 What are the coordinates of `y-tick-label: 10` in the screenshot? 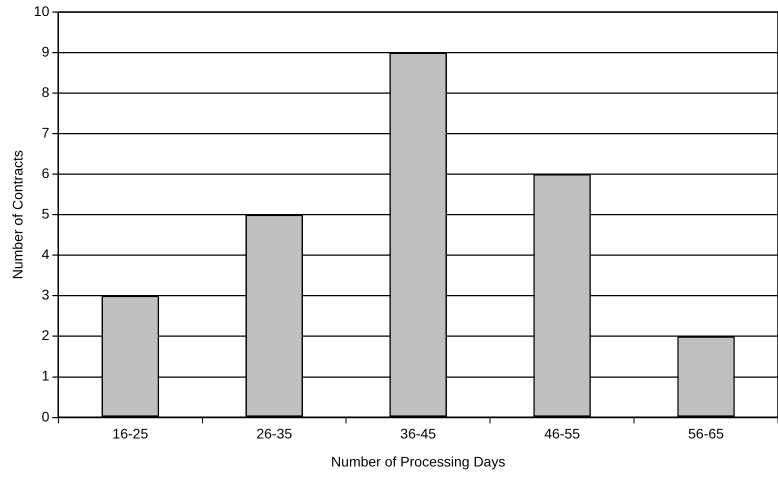 It's located at (42, 10).